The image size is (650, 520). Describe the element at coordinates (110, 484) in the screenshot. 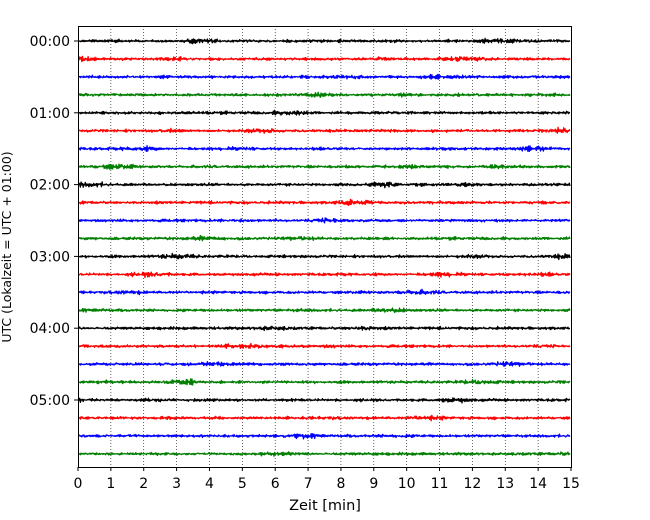

I see `x-tick-label: 1` at that location.